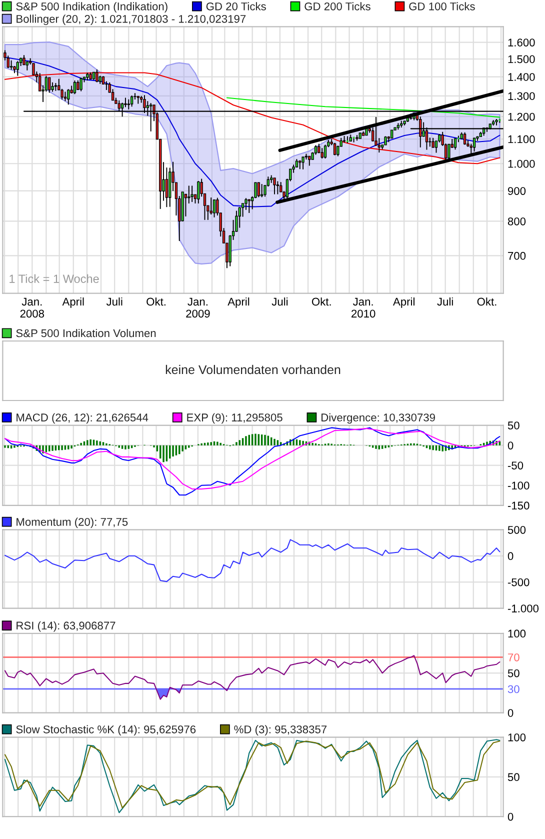  Describe the element at coordinates (521, 96) in the screenshot. I see `y-tick-label: 1.300` at that location.